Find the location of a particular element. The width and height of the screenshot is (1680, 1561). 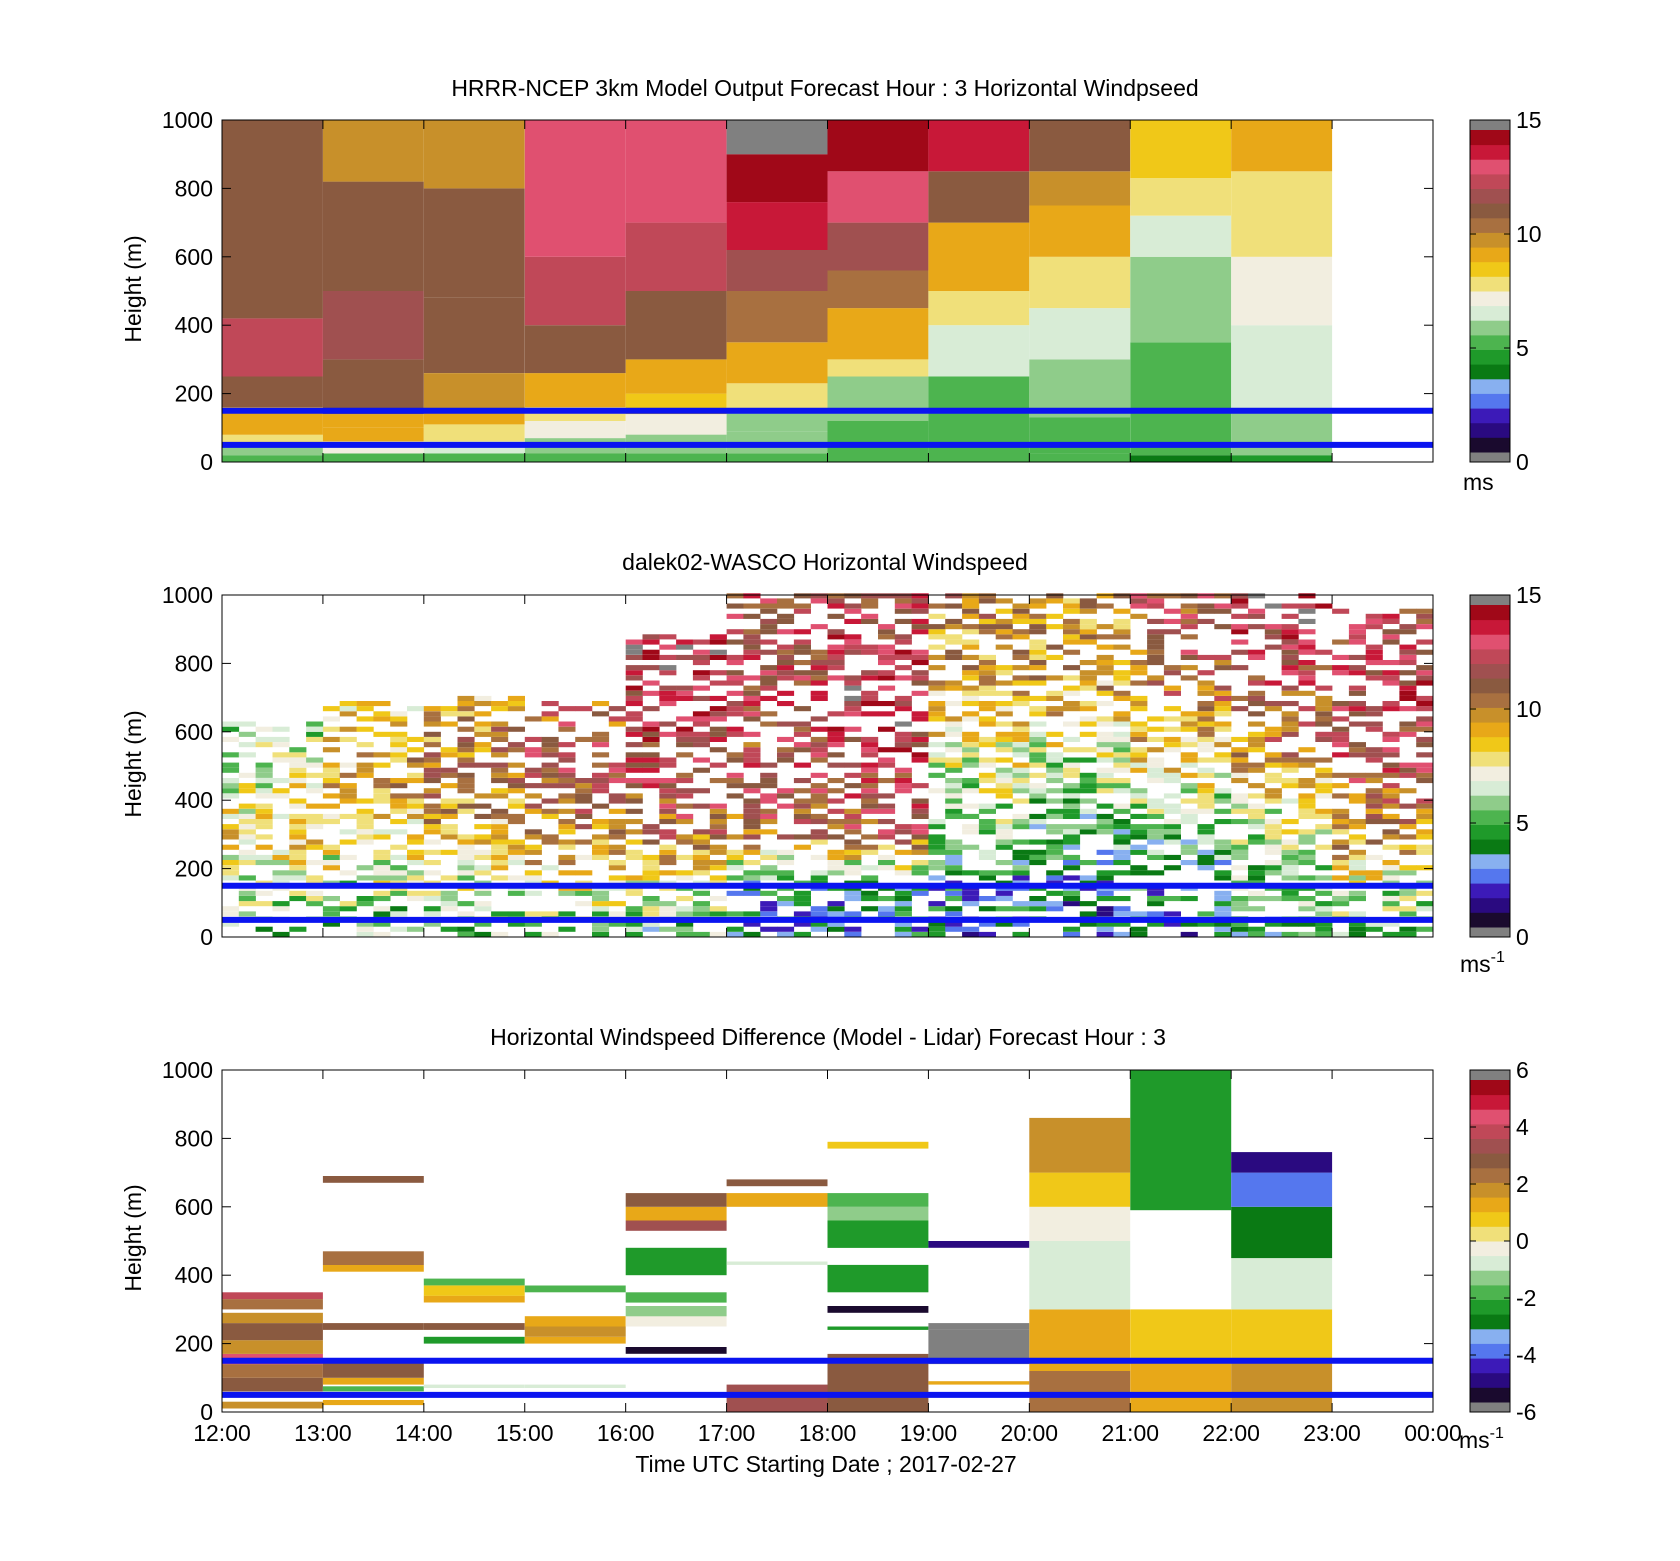

x-tick-label: 20:00 is located at coordinates (1030, 1433).